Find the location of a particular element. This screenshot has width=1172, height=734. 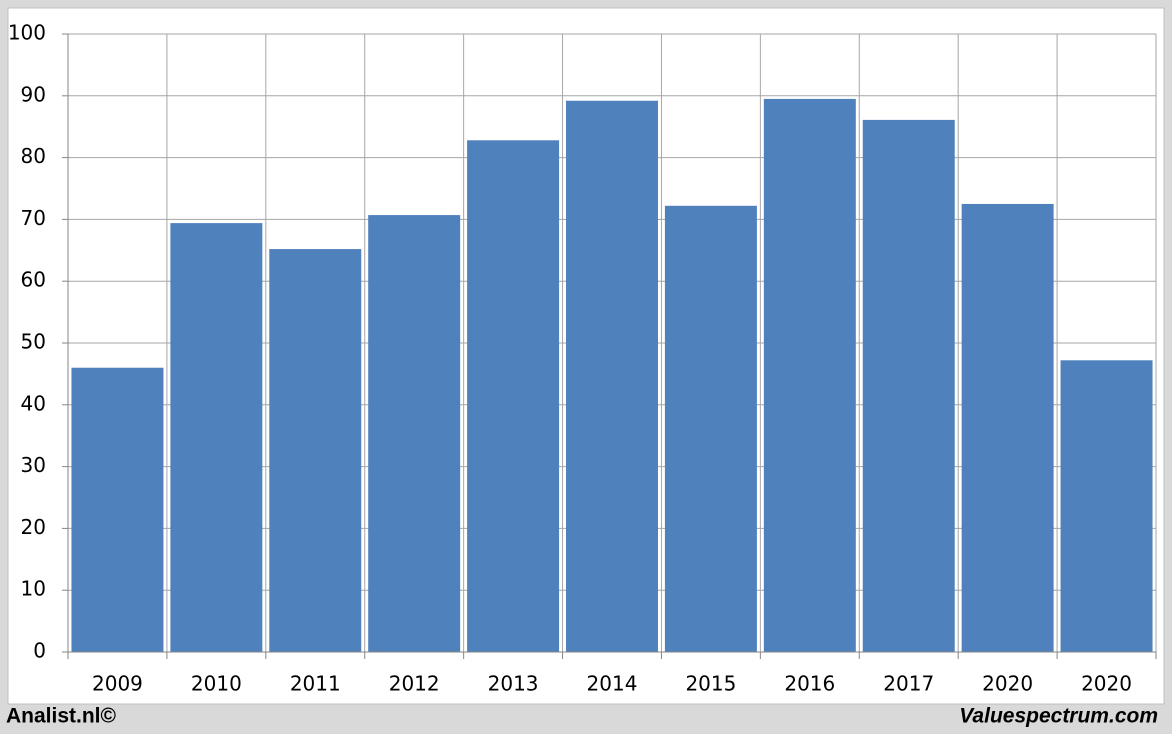

source-right: Valuespectrum.com is located at coordinates (1058, 716).